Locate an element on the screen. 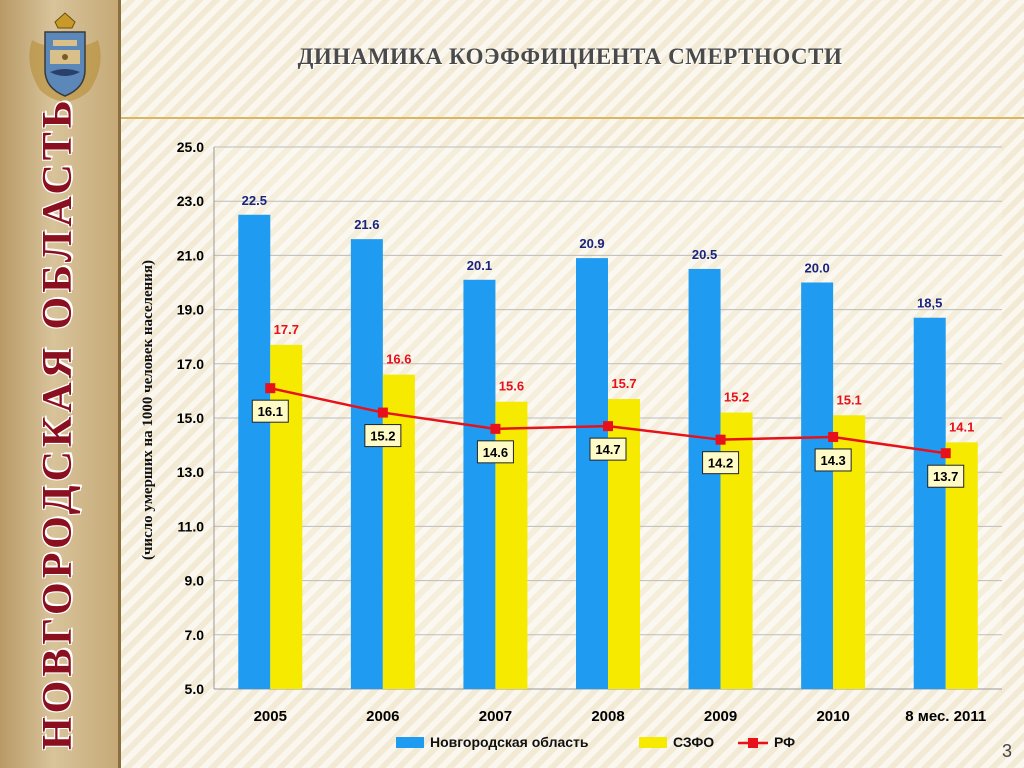 The height and width of the screenshot is (768, 1024). data-label-novgorod: 20.1 is located at coordinates (479, 265).